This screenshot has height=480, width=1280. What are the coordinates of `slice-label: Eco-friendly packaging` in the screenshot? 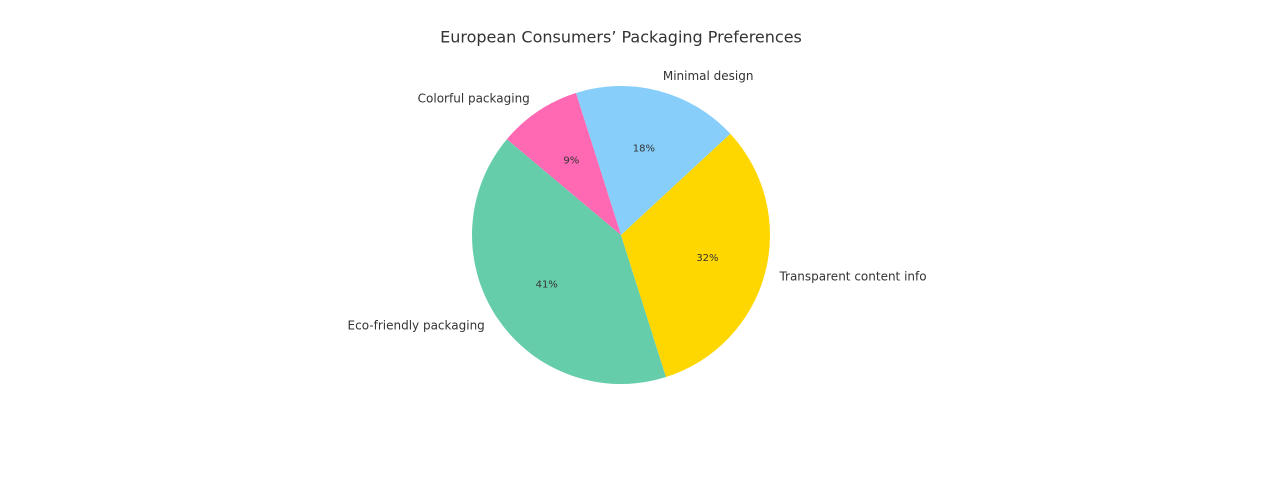 It's located at (416, 326).